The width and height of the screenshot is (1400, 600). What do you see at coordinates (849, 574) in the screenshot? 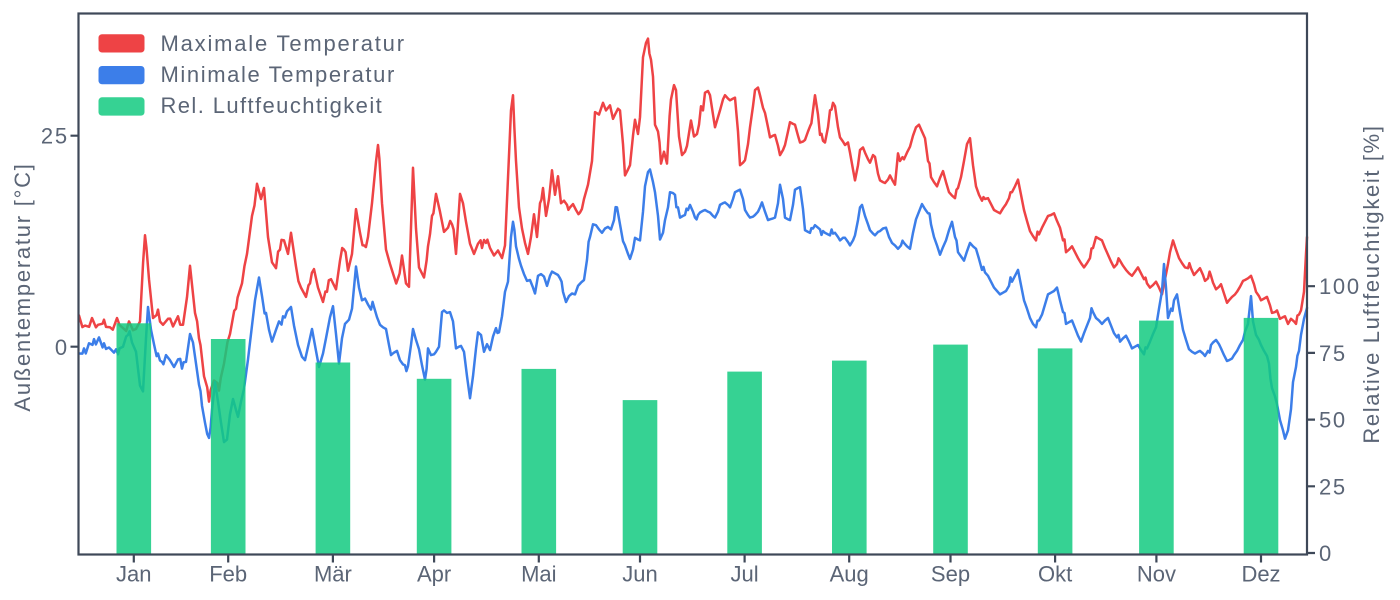
I see `svg-text: Aug` at bounding box center [849, 574].